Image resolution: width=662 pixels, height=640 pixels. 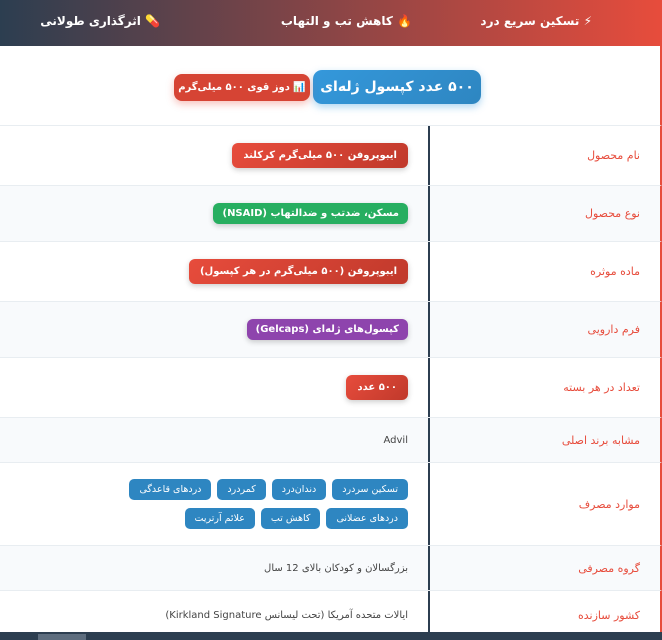 I want to click on brand-equivalent: Advil, so click(x=396, y=440).